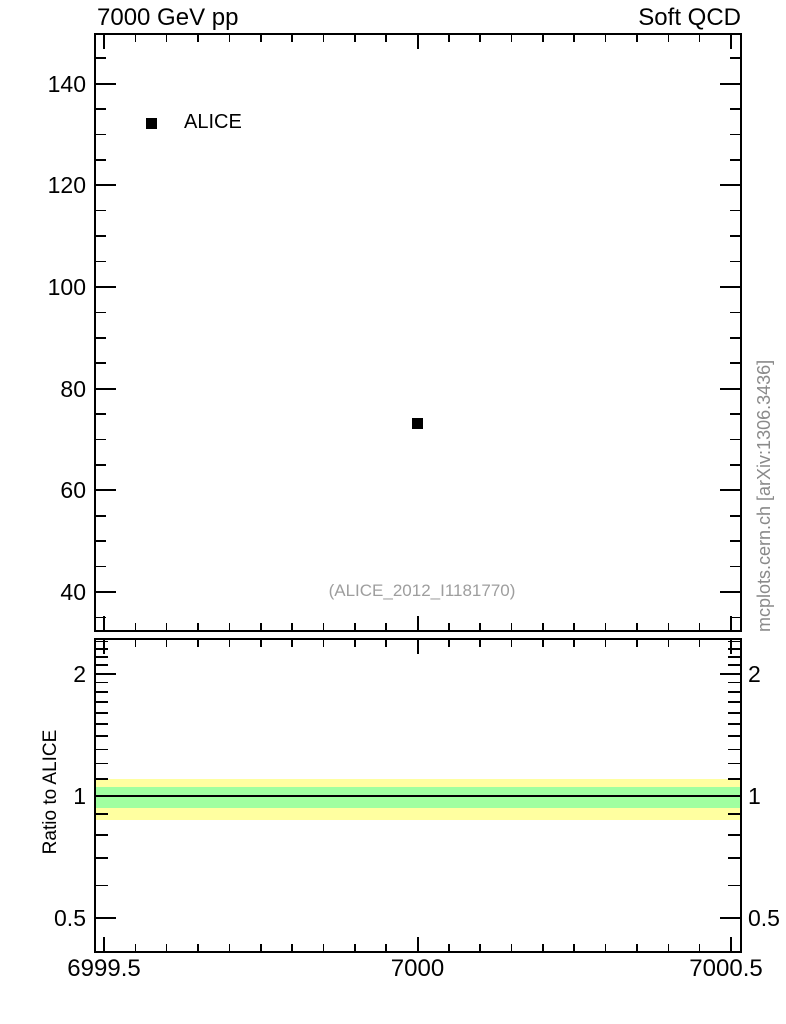  Describe the element at coordinates (764, 495) in the screenshot. I see `watermark-vertical-text: mcplots.cern.ch [arXiv:1306.3436]` at that location.